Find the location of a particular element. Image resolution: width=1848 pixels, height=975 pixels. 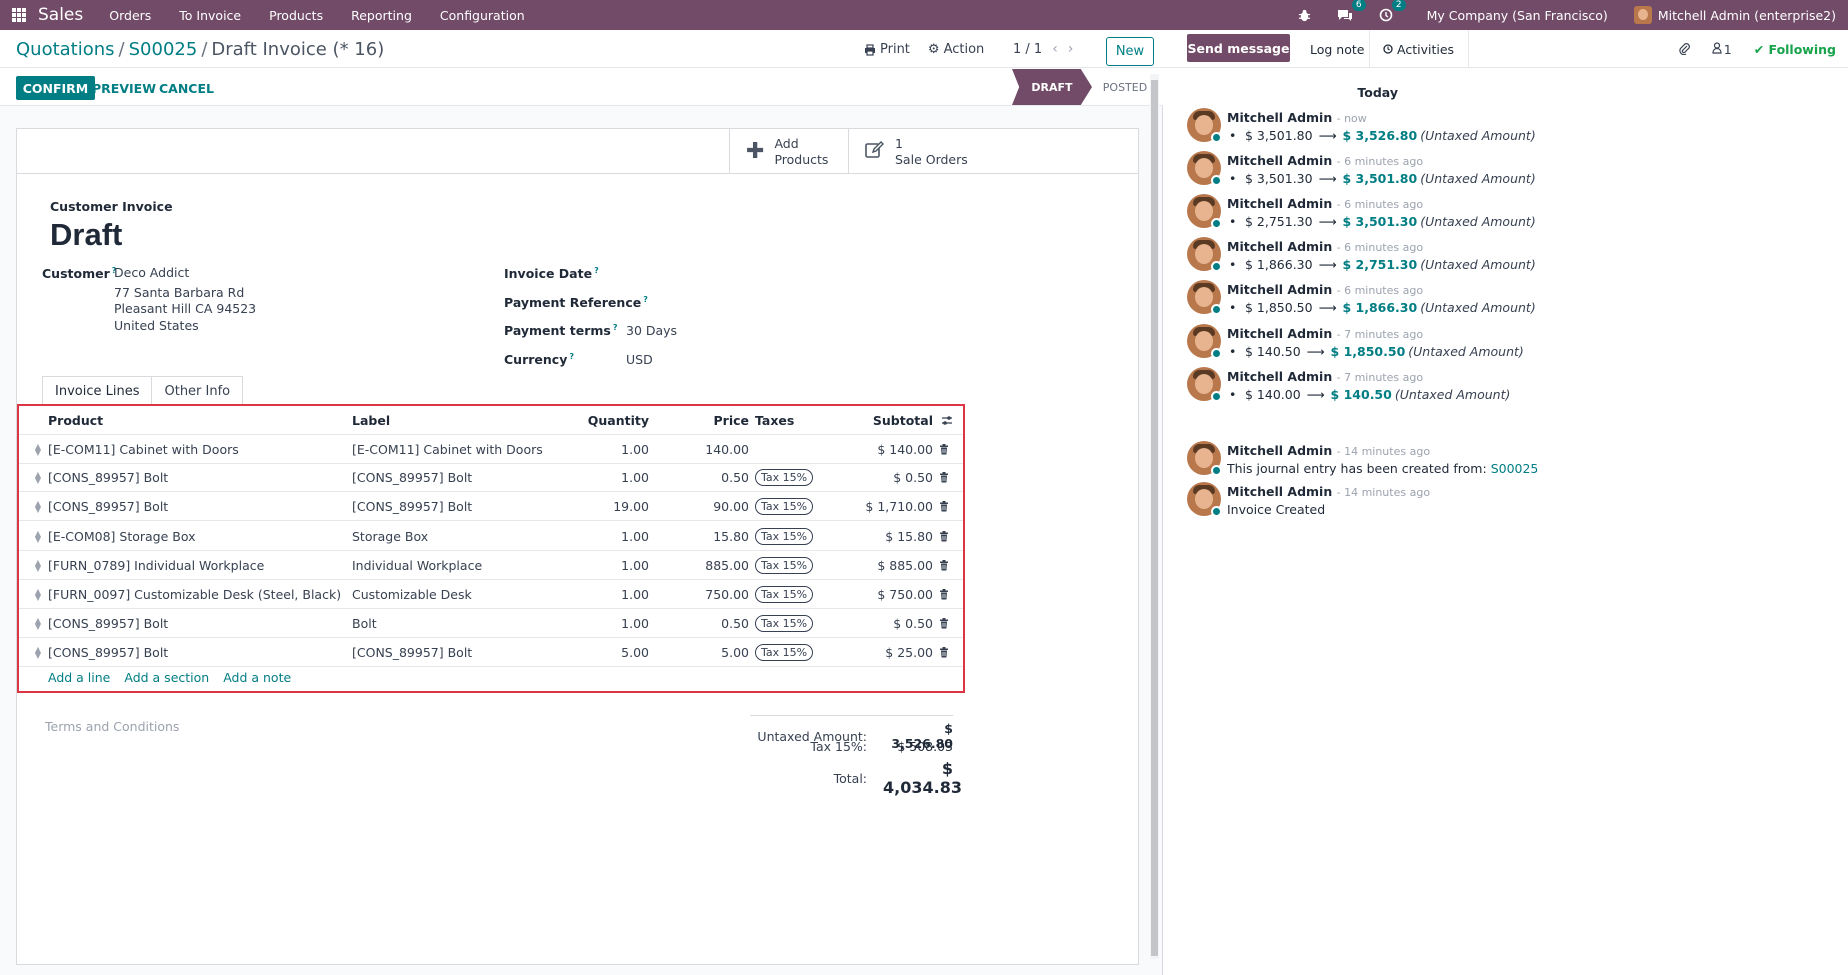

add-products-button: ✚ Add Products is located at coordinates (789, 151).